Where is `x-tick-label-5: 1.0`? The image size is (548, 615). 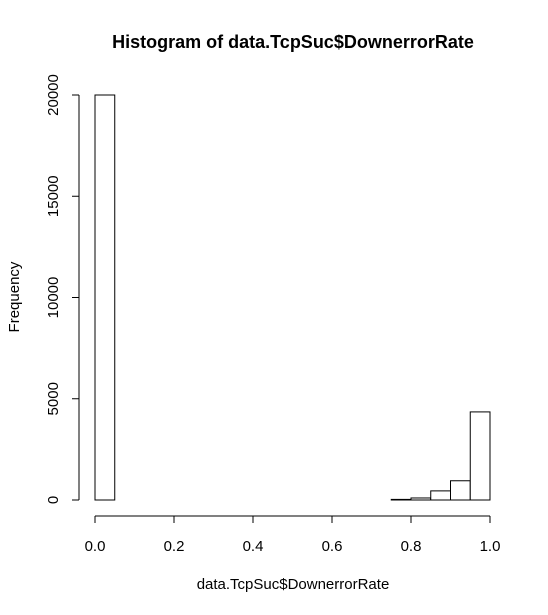 x-tick-label-5: 1.0 is located at coordinates (490, 546).